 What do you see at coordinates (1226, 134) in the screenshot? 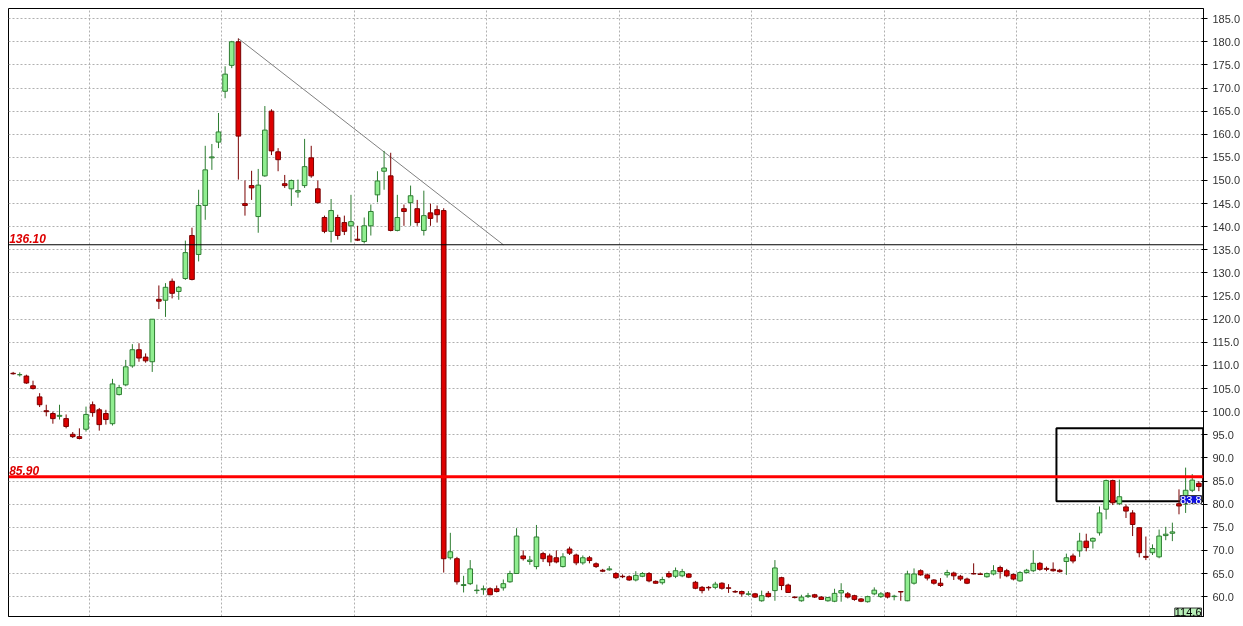
I see `y-tick-label: 160.0` at bounding box center [1226, 134].